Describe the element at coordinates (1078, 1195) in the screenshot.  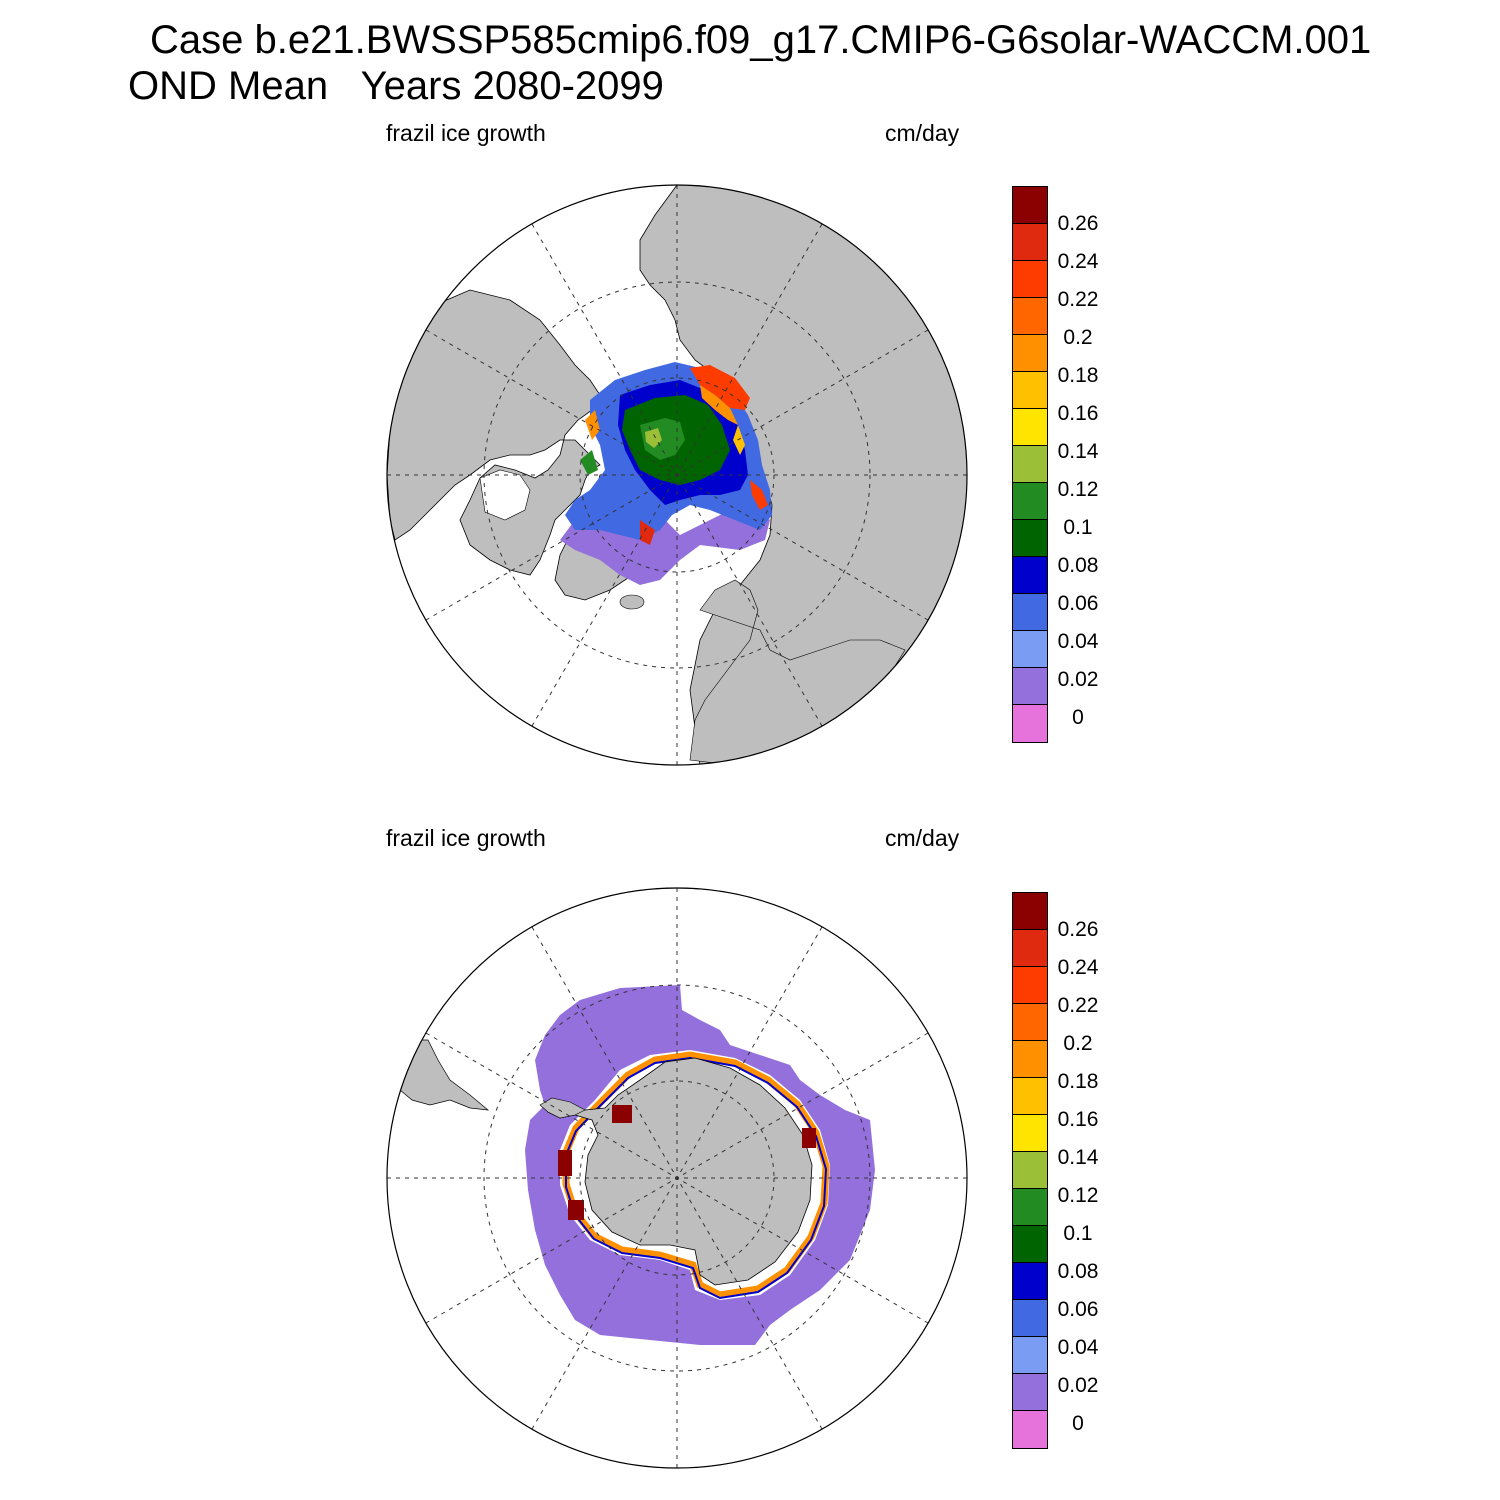
I see `colorbar-2-label: 0.12` at that location.